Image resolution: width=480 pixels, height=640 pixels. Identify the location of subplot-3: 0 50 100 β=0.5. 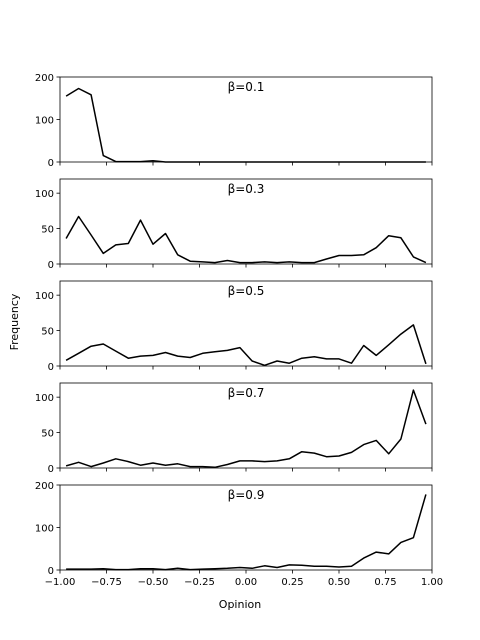
(234, 326).